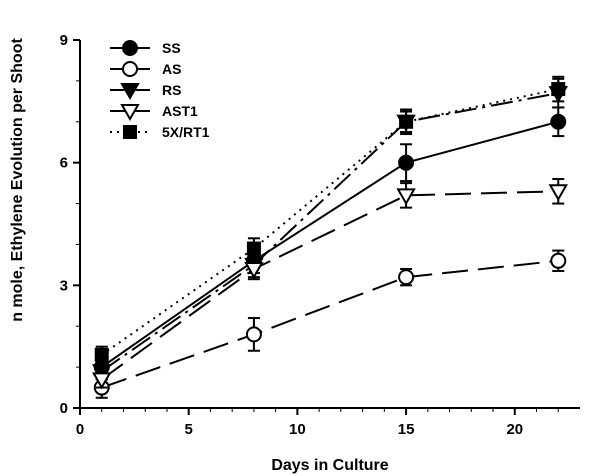 The width and height of the screenshot is (596, 476). I want to click on legend-label: SS, so click(171, 48).